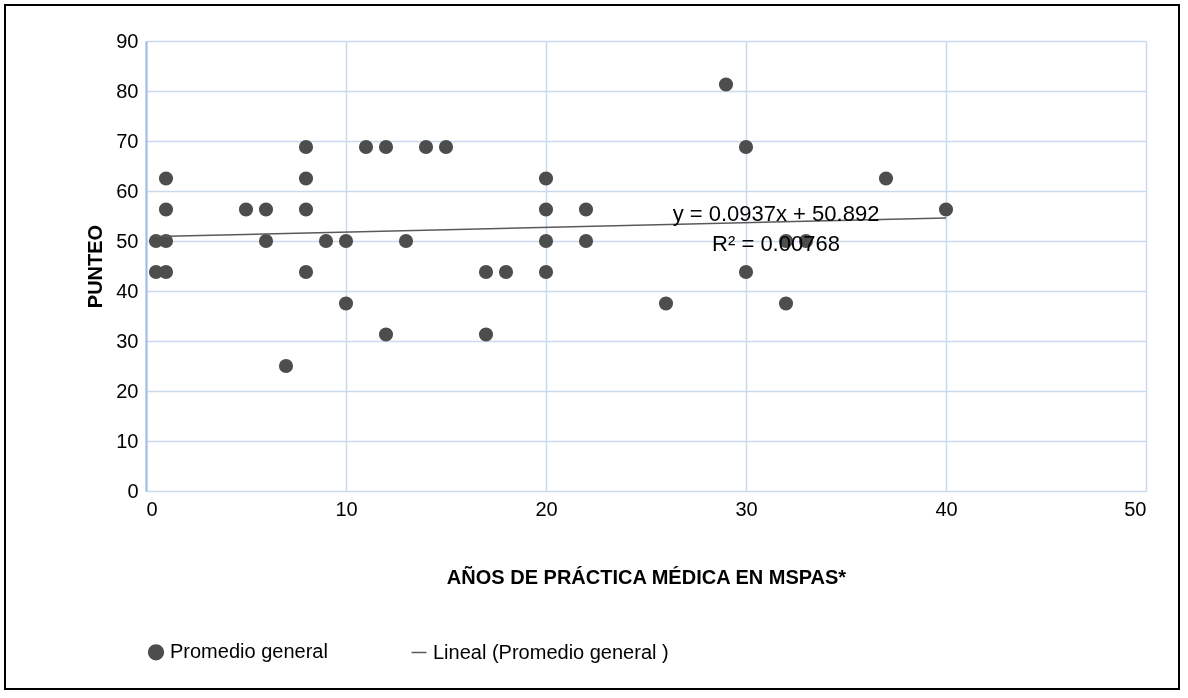 This screenshot has width=1188, height=698. I want to click on y-tick-label: 90, so click(127, 40).